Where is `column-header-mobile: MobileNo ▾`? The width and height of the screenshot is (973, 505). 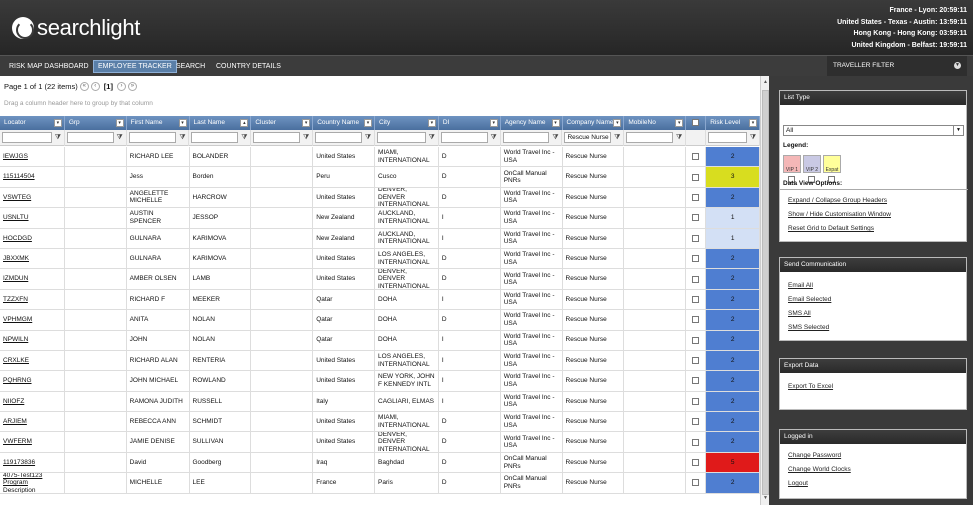
column-header-mobile: MobileNo ▾ is located at coordinates (655, 123).